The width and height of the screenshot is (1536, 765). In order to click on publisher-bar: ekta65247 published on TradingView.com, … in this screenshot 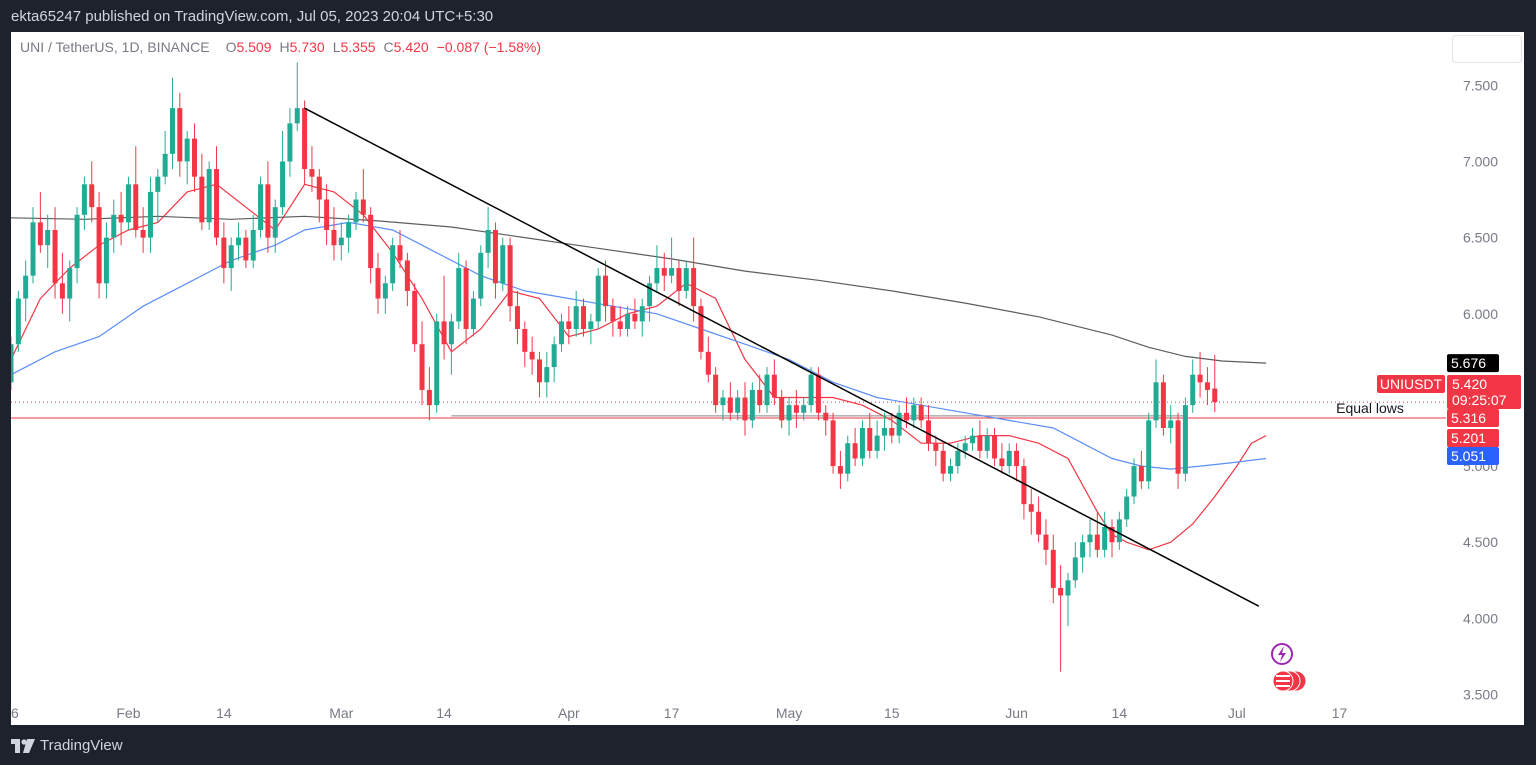, I will do `click(768, 16)`.